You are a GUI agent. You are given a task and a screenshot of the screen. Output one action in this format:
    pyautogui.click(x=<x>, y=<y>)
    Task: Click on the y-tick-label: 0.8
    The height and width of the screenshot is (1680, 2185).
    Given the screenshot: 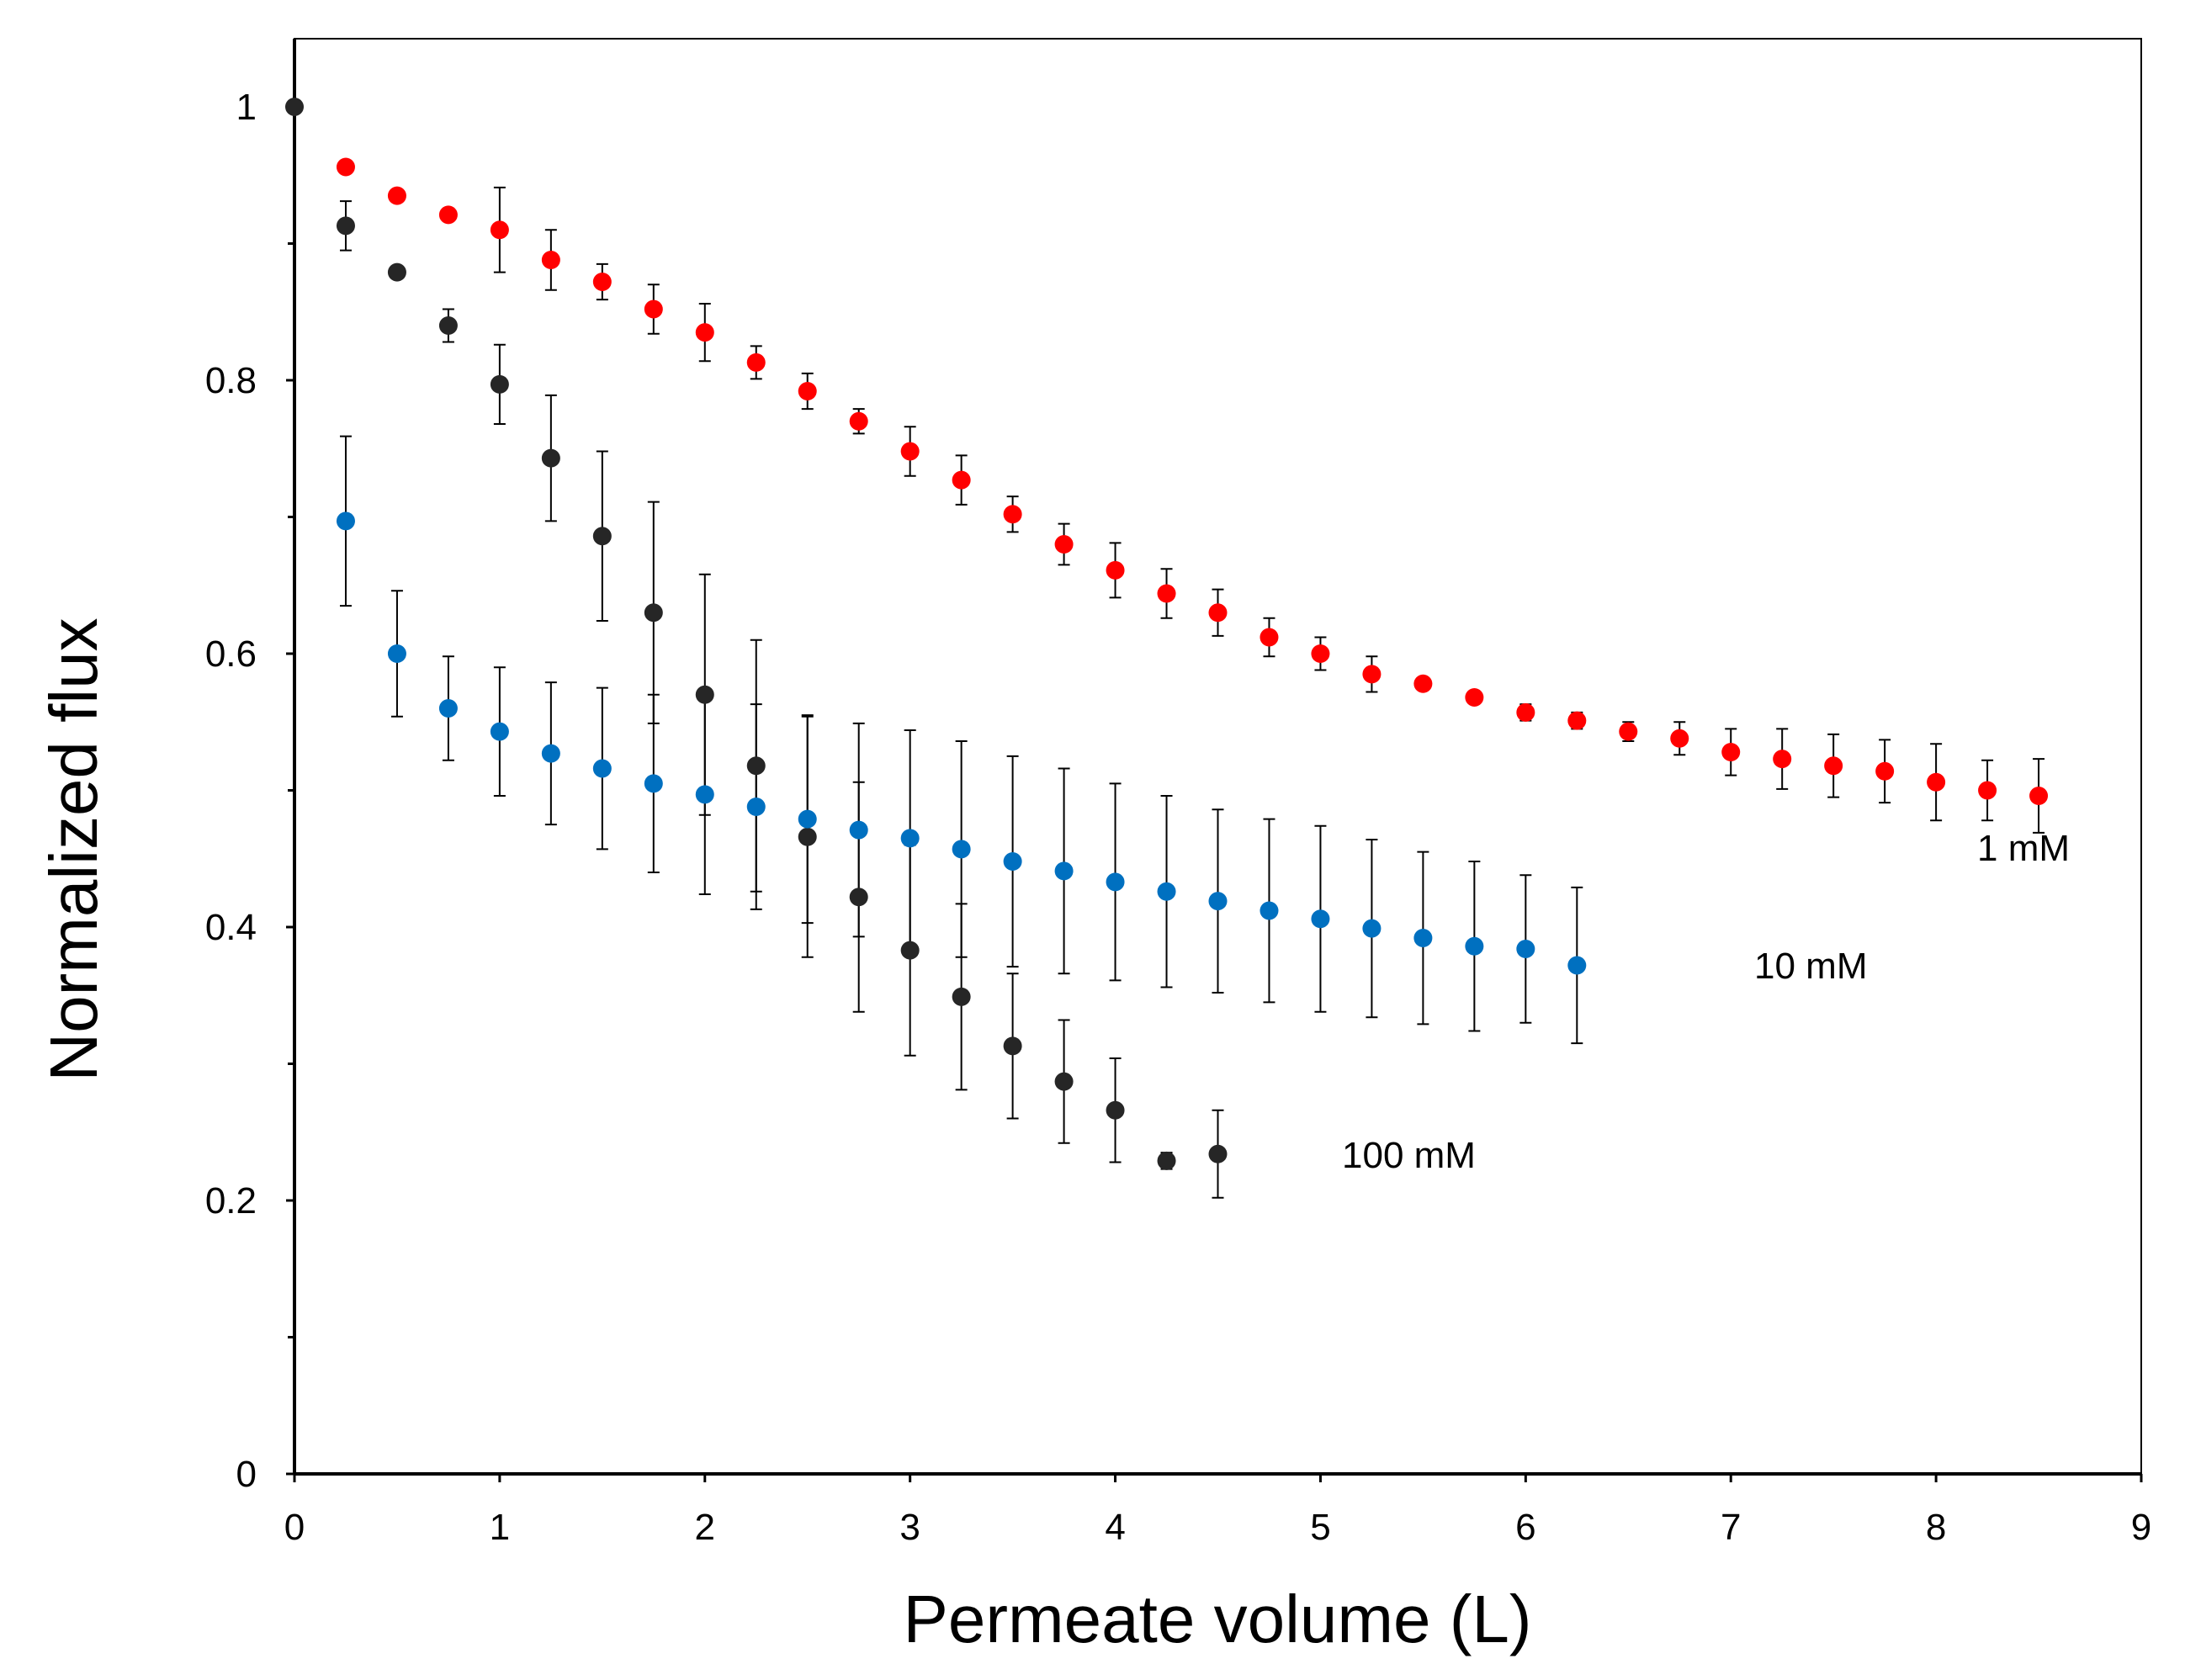 What is the action you would take?
    pyautogui.click(x=231, y=380)
    